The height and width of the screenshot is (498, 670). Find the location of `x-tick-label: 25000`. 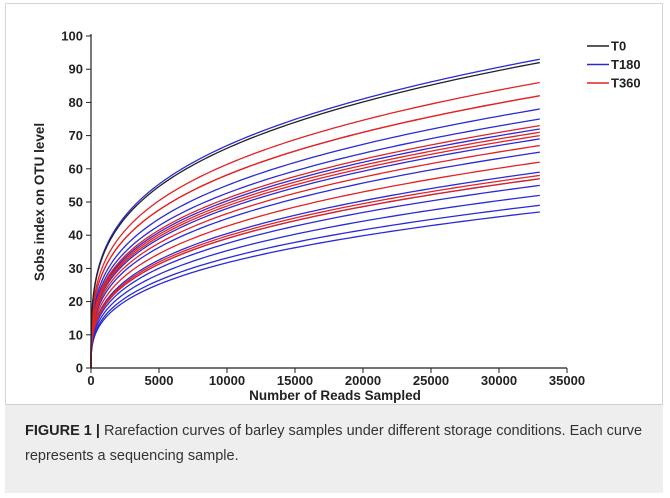

x-tick-label: 25000 is located at coordinates (431, 380).